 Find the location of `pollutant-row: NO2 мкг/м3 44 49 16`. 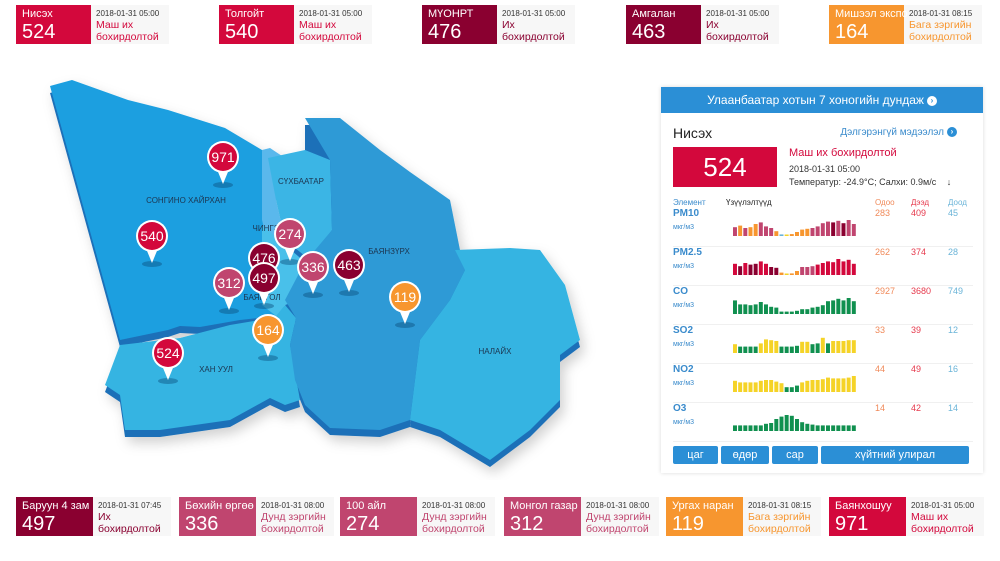

pollutant-row: NO2 мкг/м3 44 49 16 is located at coordinates (823, 383).